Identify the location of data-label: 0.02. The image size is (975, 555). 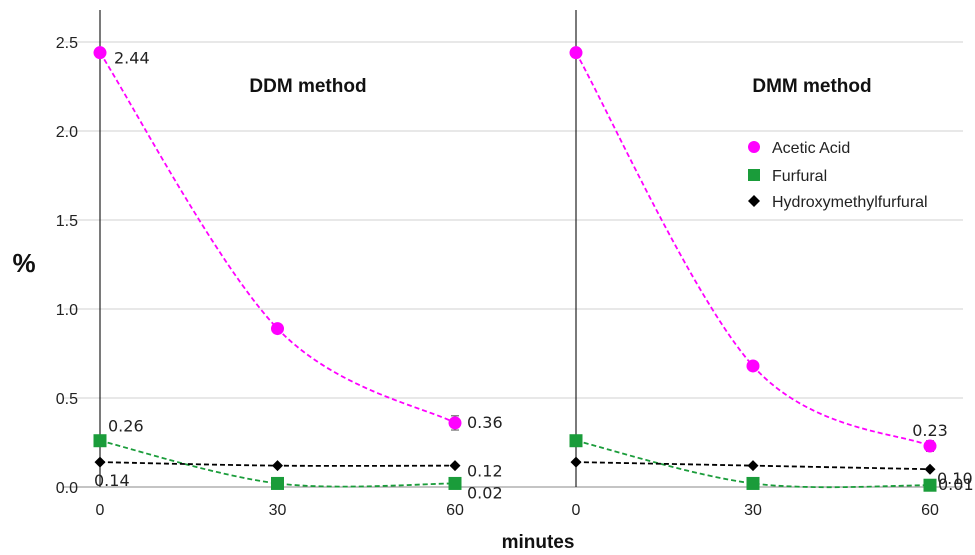
(485, 492).